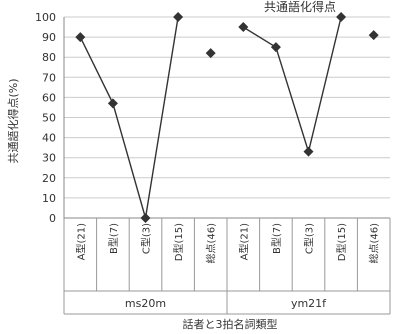  Describe the element at coordinates (145, 303) in the screenshot. I see `group-label: ms20m` at that location.